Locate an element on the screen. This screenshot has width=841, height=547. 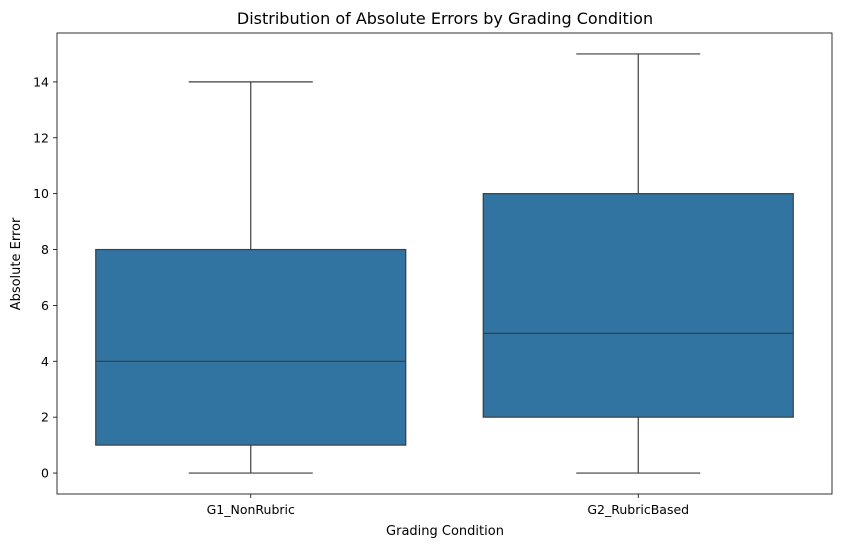
x-tick-label: G2_RubricBased is located at coordinates (638, 509).